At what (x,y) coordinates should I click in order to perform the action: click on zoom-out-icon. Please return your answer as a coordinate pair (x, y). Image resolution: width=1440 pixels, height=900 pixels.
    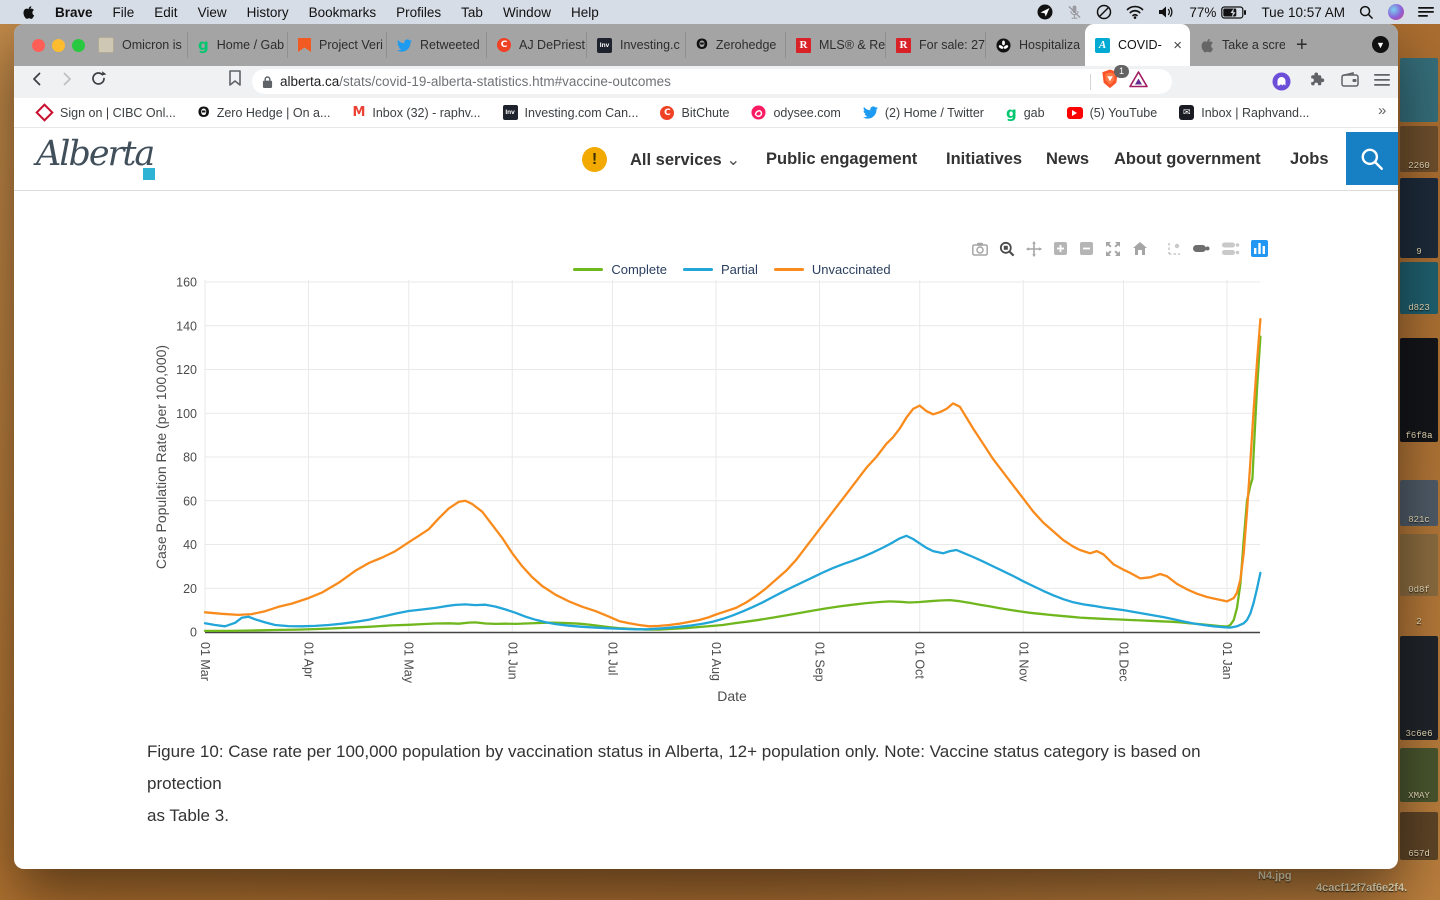
    Looking at the image, I should click on (1086, 248).